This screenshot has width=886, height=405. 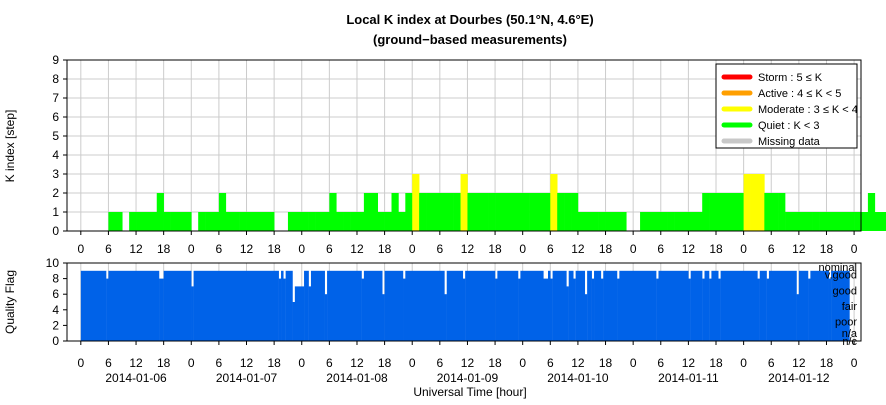 I want to click on chart-subtitle: (ground−based measurements), so click(x=470, y=39).